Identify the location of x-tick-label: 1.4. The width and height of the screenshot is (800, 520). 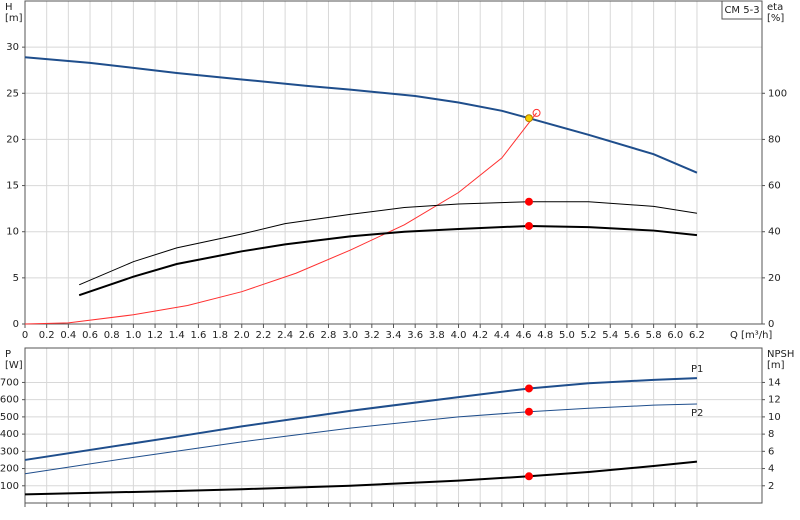
(177, 335).